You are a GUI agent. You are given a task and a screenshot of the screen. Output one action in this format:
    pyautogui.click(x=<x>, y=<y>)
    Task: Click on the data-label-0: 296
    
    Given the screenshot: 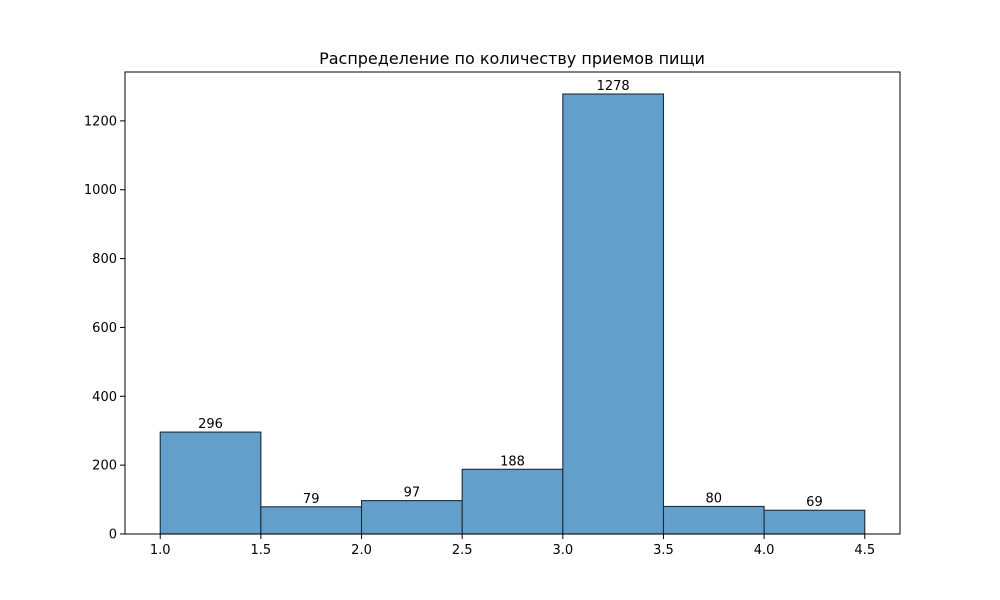 What is the action you would take?
    pyautogui.click(x=210, y=424)
    